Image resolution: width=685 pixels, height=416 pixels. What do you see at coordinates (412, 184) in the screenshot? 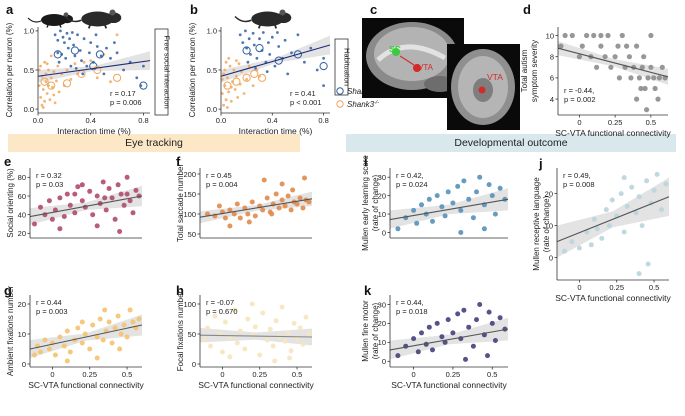
I see `stats-text-i: p = 0.024` at bounding box center [412, 184].